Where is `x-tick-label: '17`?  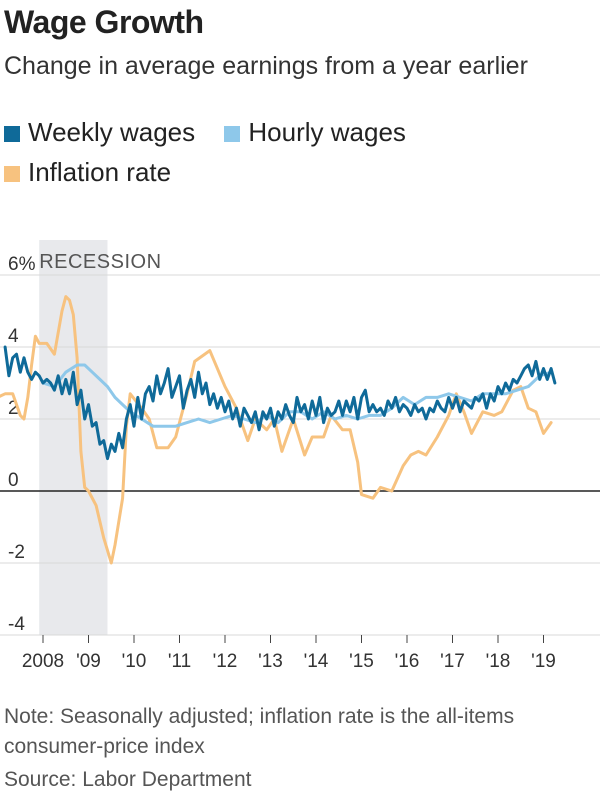
x-tick-label: '17 is located at coordinates (452, 661).